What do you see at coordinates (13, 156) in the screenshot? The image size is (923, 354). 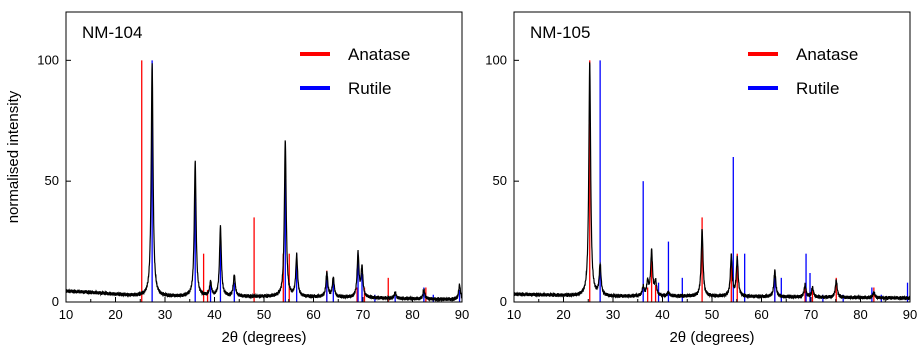 I see `y-axis-title: normalised intensity` at bounding box center [13, 156].